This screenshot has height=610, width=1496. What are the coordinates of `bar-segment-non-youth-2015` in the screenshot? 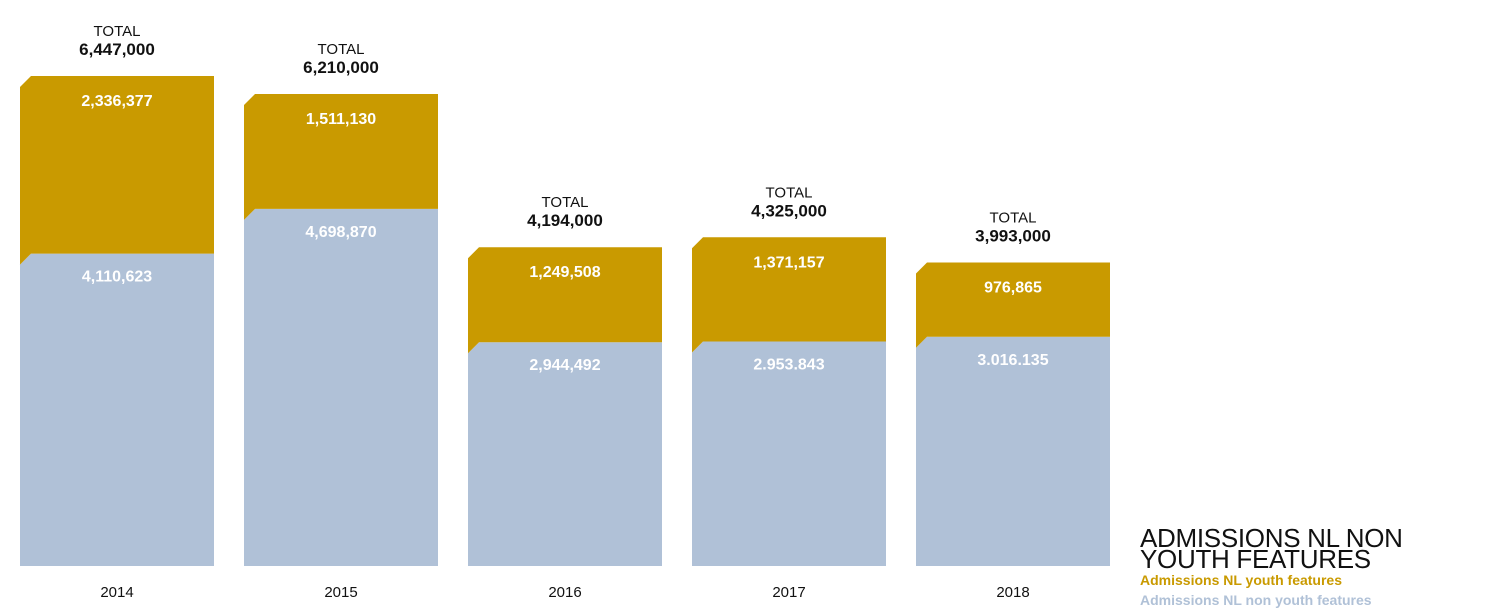 It's located at (341, 387).